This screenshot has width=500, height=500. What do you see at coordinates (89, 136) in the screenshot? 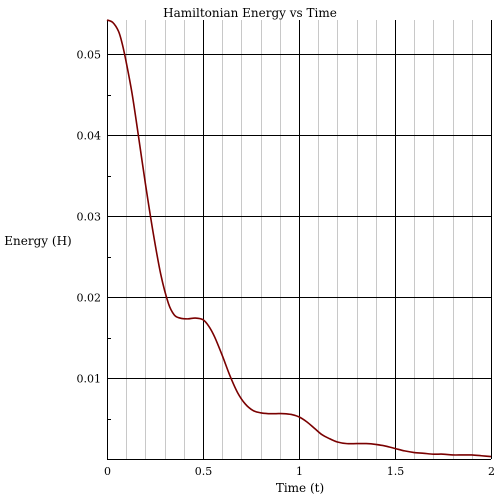
I see `y-tick-label: 0.04` at bounding box center [89, 136].